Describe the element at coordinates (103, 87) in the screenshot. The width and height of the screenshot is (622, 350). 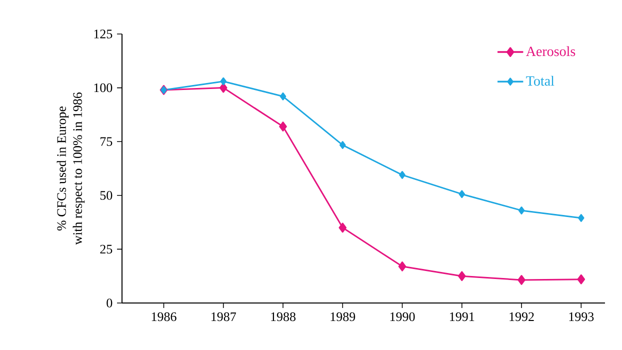
I see `y-tick-label: 100` at that location.